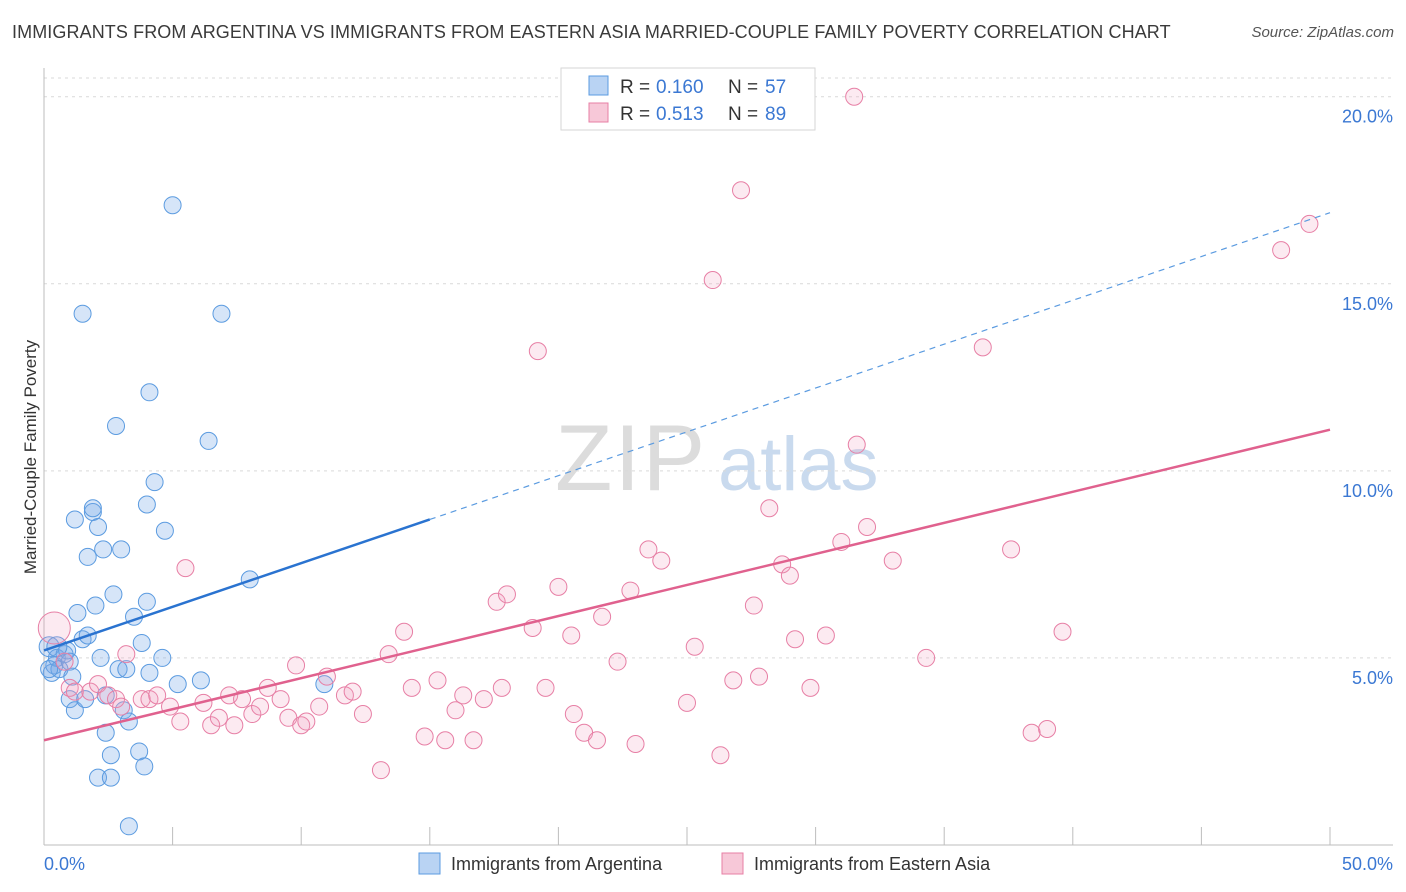 The image size is (1406, 892). What do you see at coordinates (237, 585) in the screenshot?
I see `trend-line-argentina` at bounding box center [237, 585].